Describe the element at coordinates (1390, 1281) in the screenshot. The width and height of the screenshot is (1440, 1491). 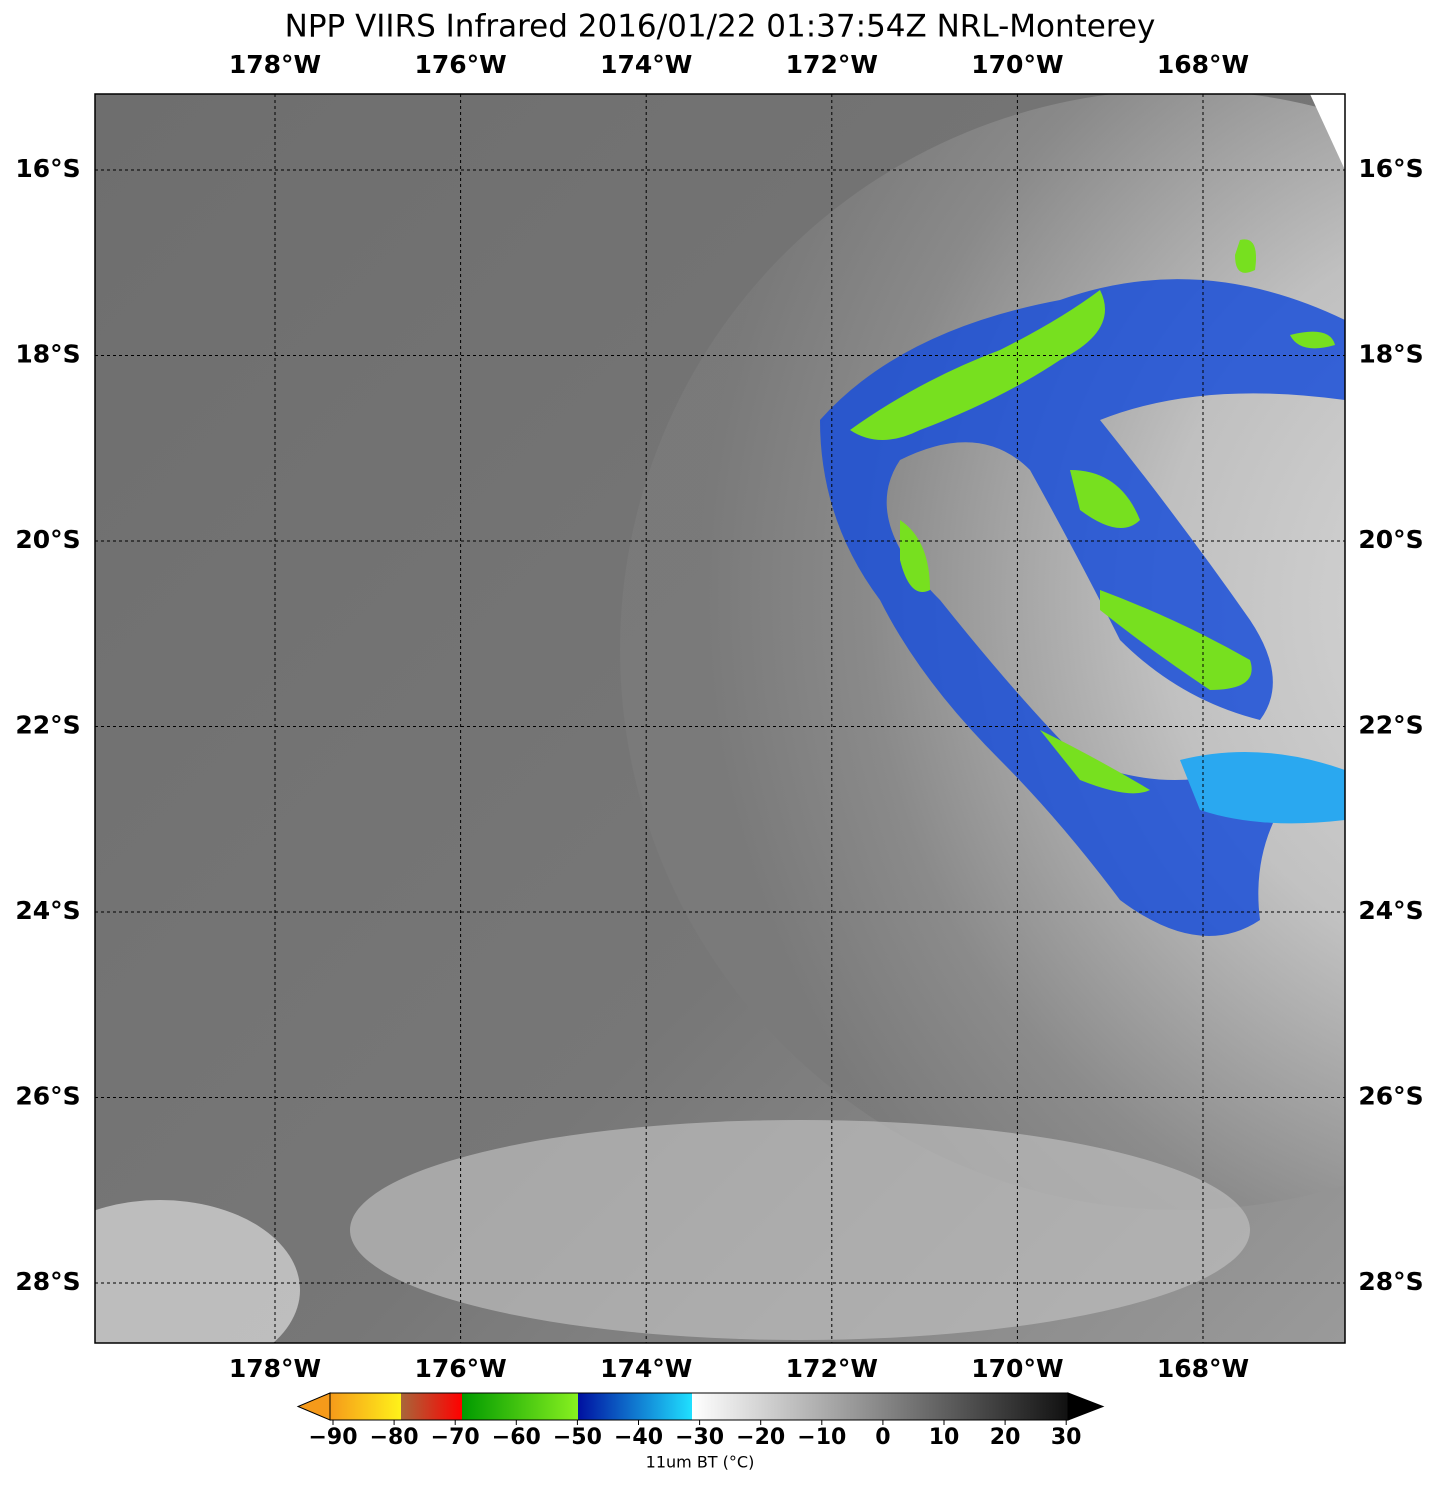
I see `latitude-label-right: 28°S` at that location.